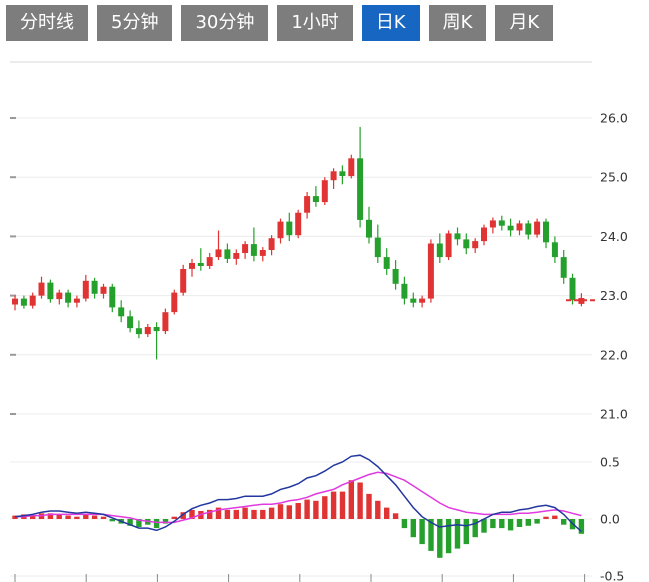 Image resolution: width=649 pixels, height=582 pixels. What do you see at coordinates (315, 23) in the screenshot?
I see `tab-1hour: 1小时` at bounding box center [315, 23].